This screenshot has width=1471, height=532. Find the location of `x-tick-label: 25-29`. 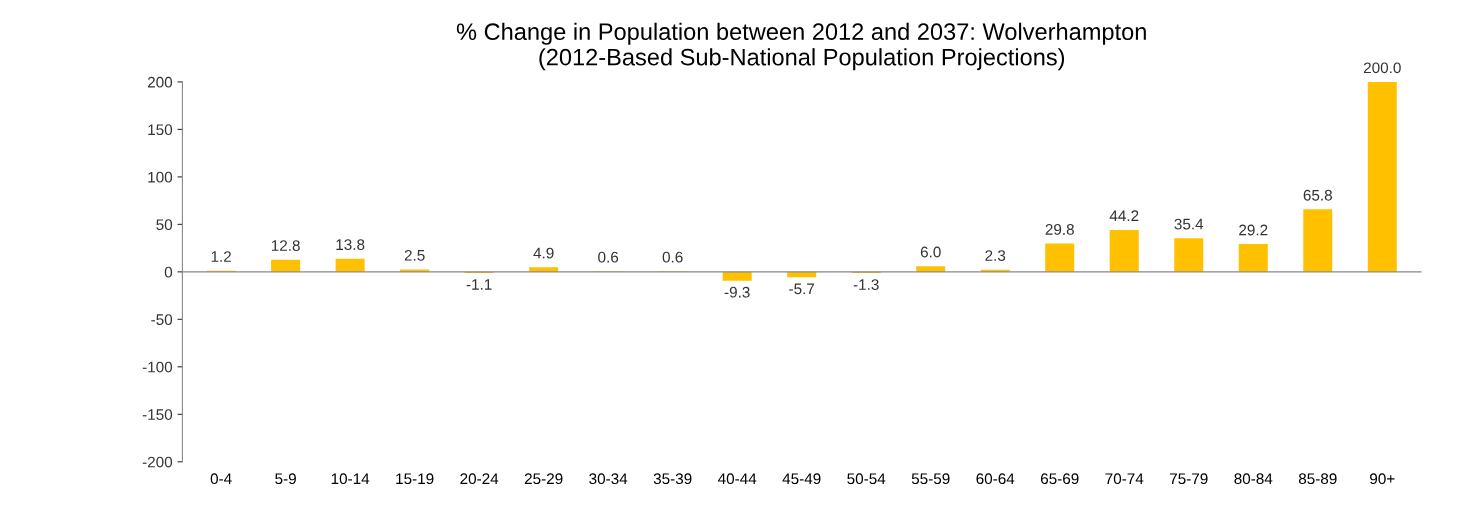

x-tick-label: 25-29 is located at coordinates (543, 479).